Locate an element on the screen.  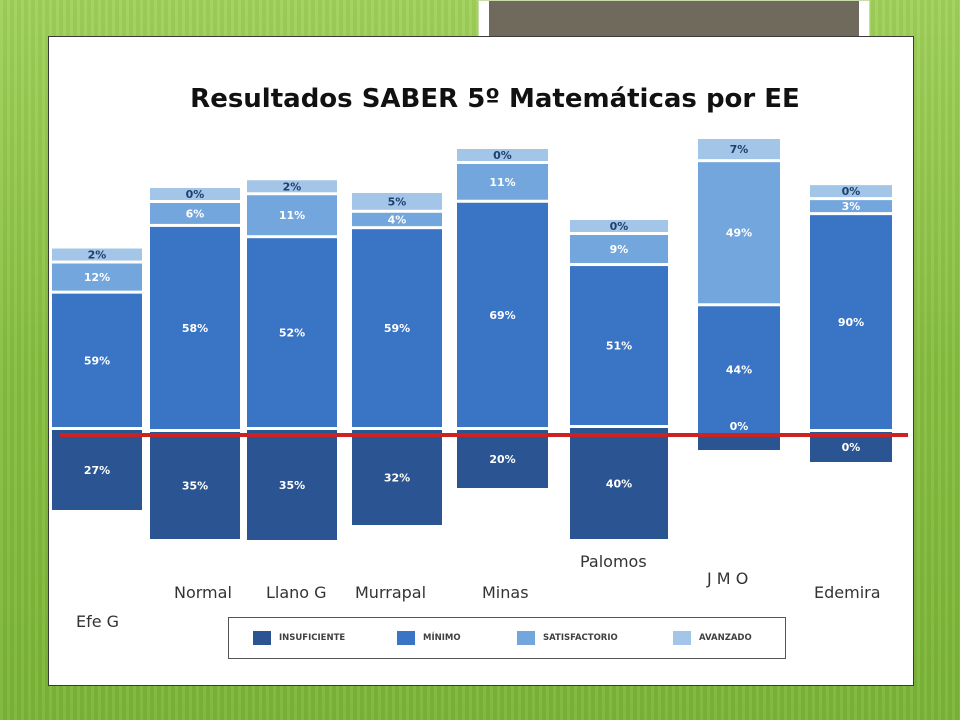
bar-minas-minimo is located at coordinates (502, 314).